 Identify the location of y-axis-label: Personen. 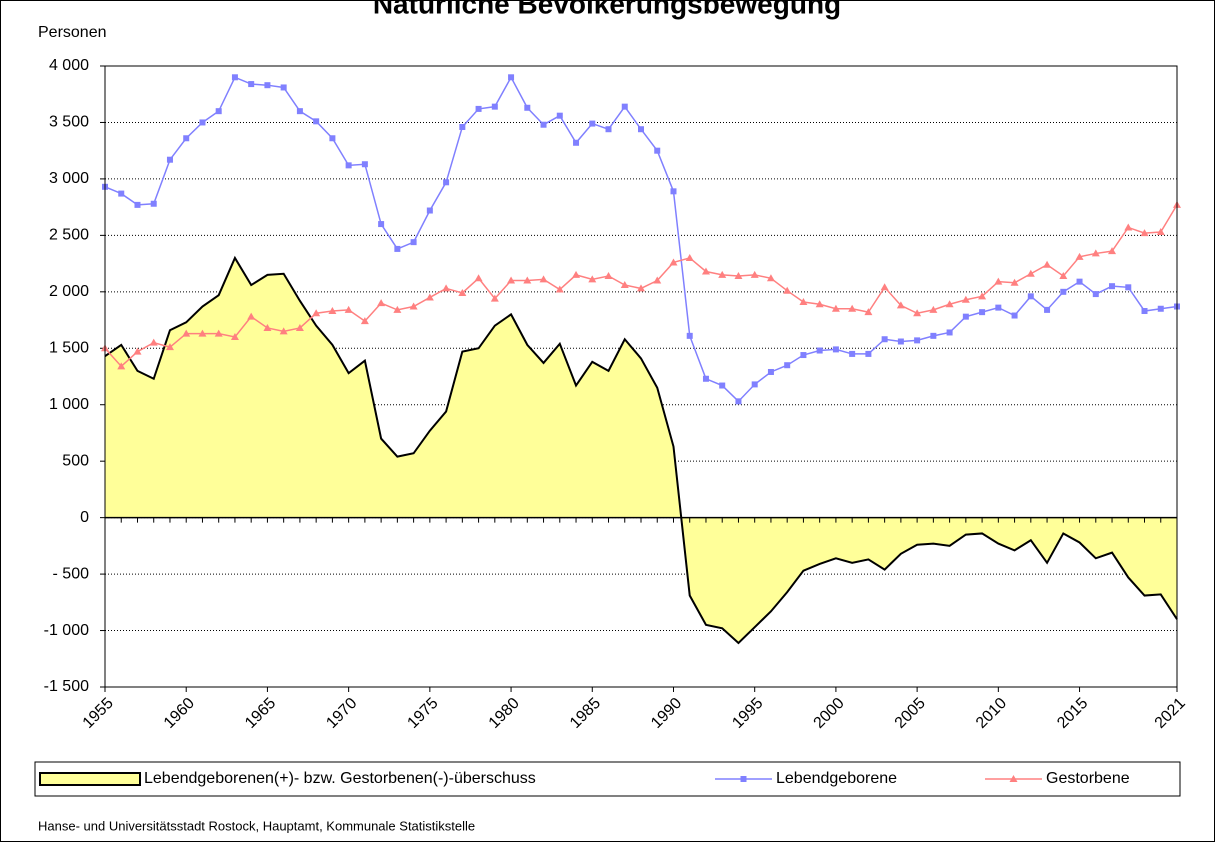
(72, 32).